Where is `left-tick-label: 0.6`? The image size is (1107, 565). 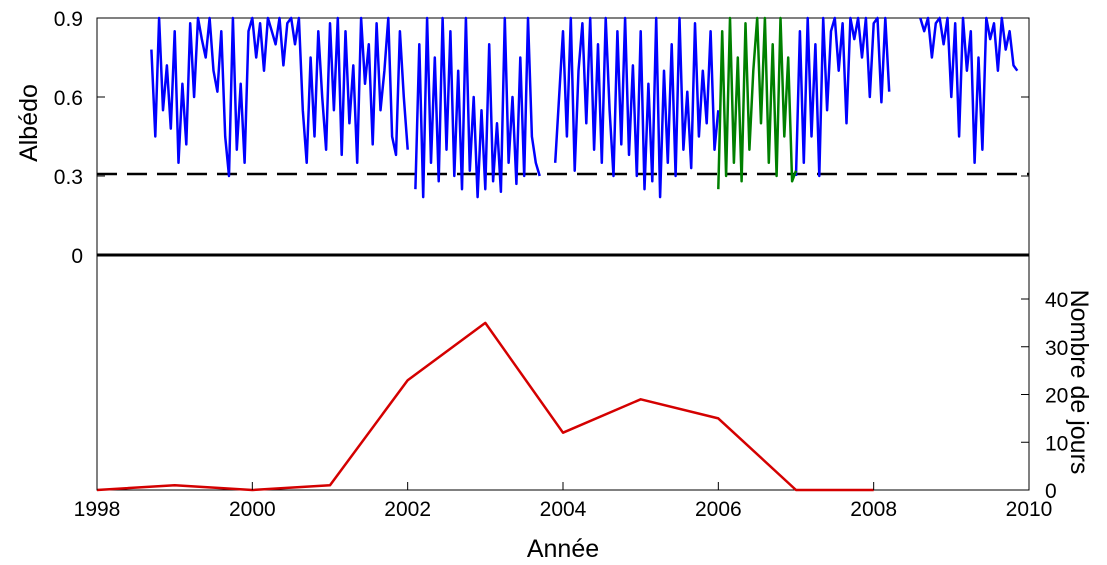 left-tick-label: 0.6 is located at coordinates (68, 98).